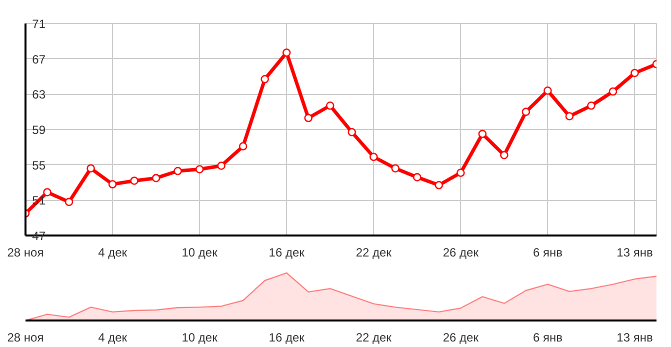  What do you see at coordinates (39, 165) in the screenshot?
I see `y-tick-label: 55` at bounding box center [39, 165].